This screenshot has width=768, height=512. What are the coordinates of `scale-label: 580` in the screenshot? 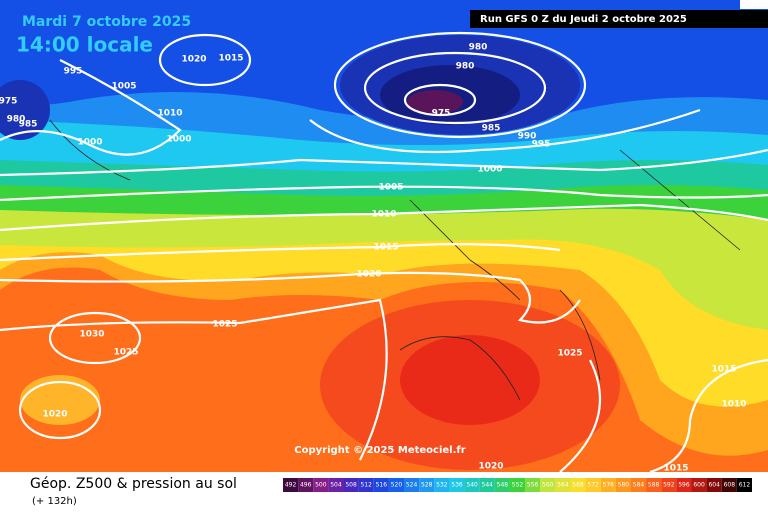 It's located at (624, 485).